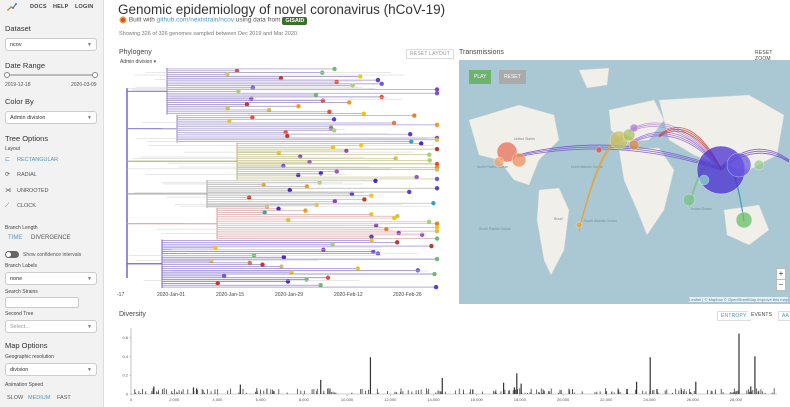  I want to click on confidence-switch, so click(12, 254).